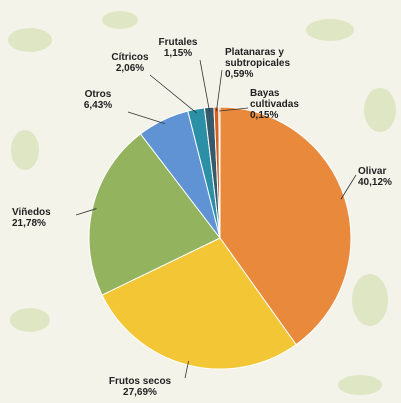 Image resolution: width=401 pixels, height=403 pixels. I want to click on slice-label: Frutos secos 27,69%, so click(140, 387).